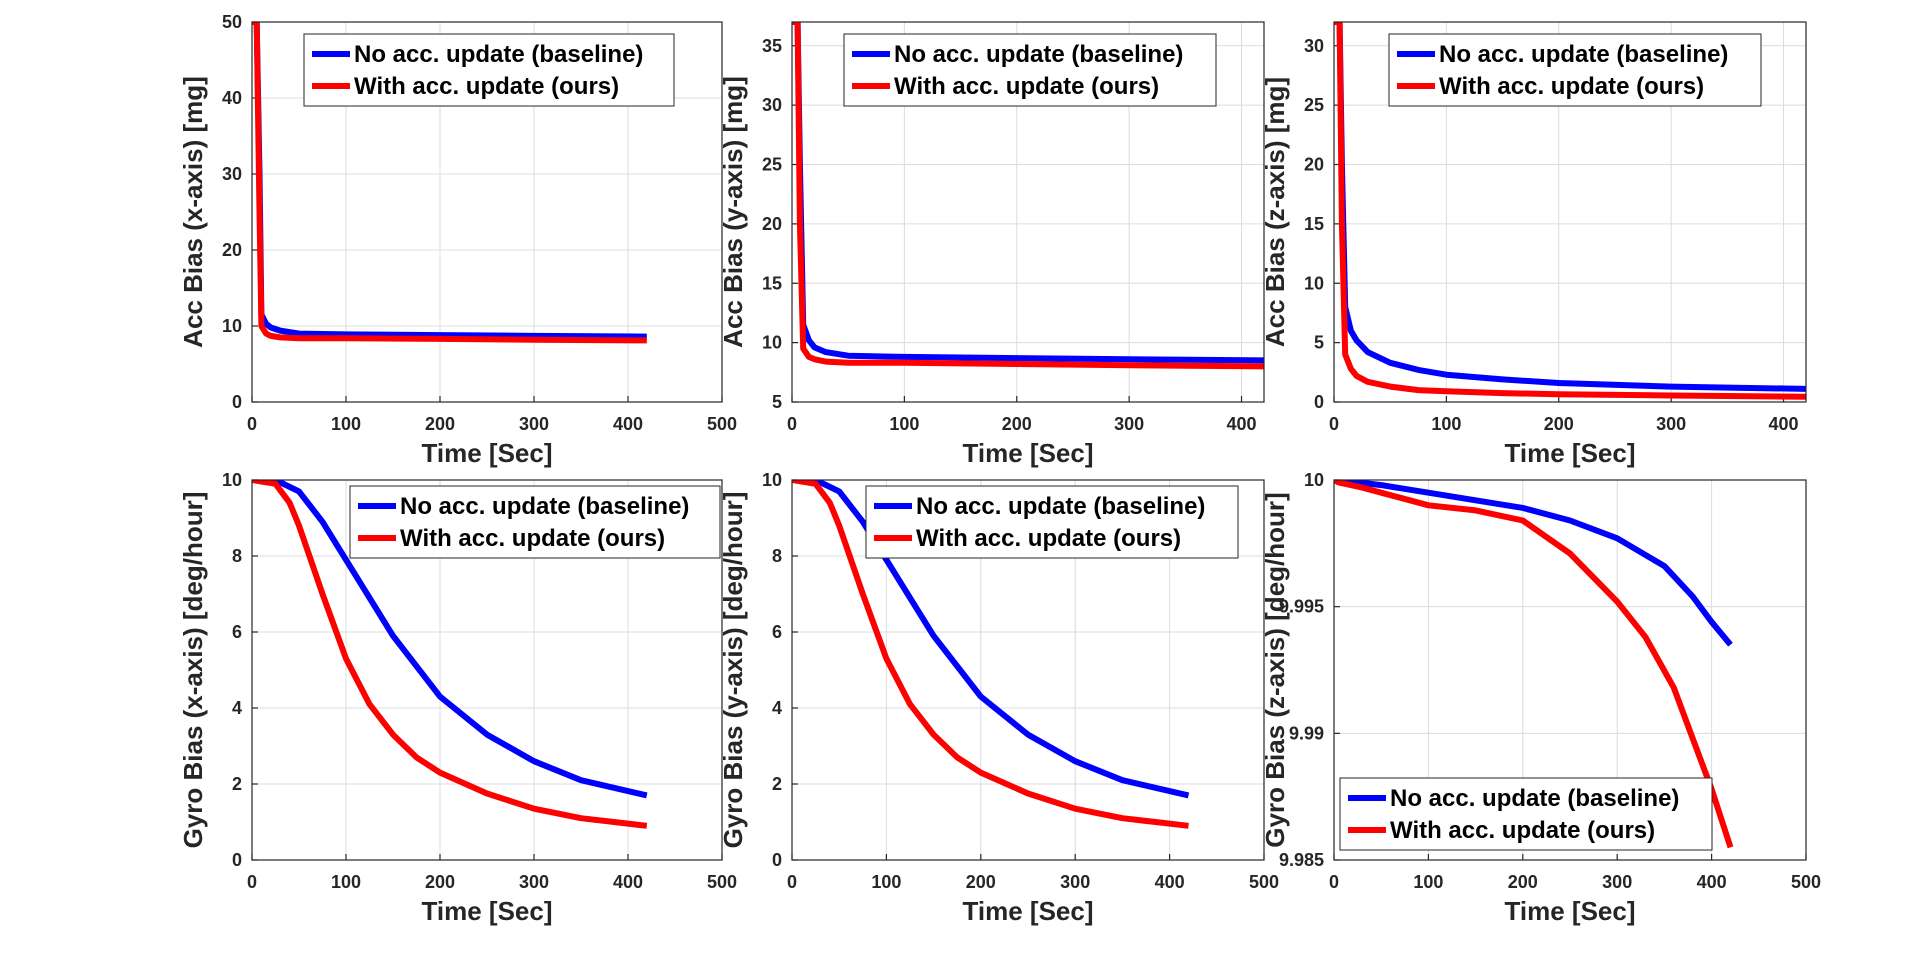 This screenshot has width=1920, height=968. What do you see at coordinates (1301, 860) in the screenshot?
I see `y-tick-label: 9.985` at bounding box center [1301, 860].